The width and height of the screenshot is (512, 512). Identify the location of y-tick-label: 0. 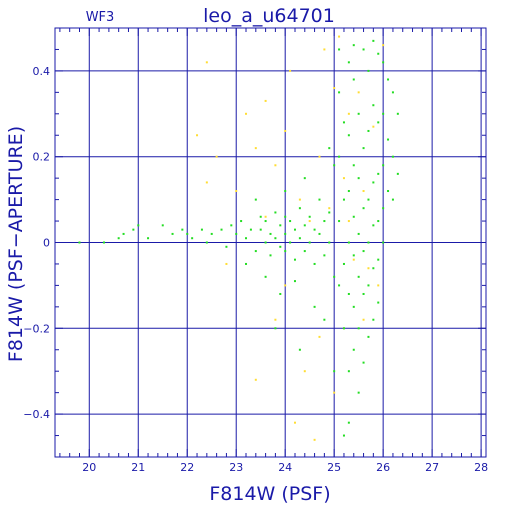
(46, 243).